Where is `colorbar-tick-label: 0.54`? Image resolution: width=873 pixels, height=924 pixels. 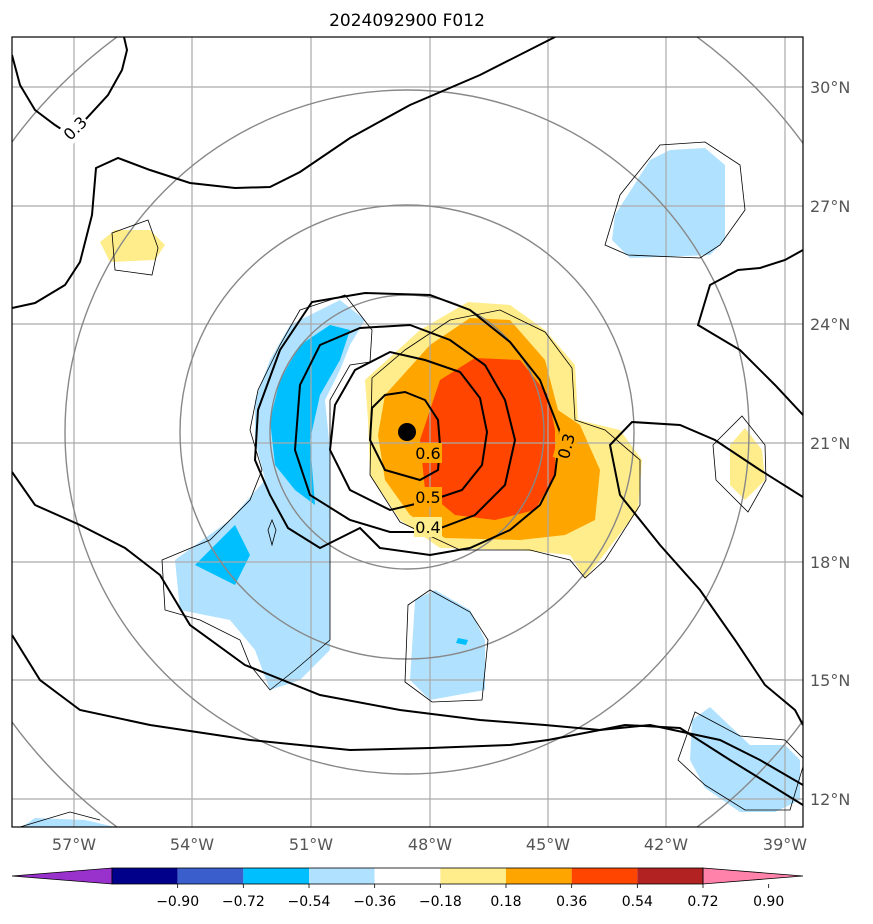
colorbar-tick-label: 0.54 is located at coordinates (637, 902).